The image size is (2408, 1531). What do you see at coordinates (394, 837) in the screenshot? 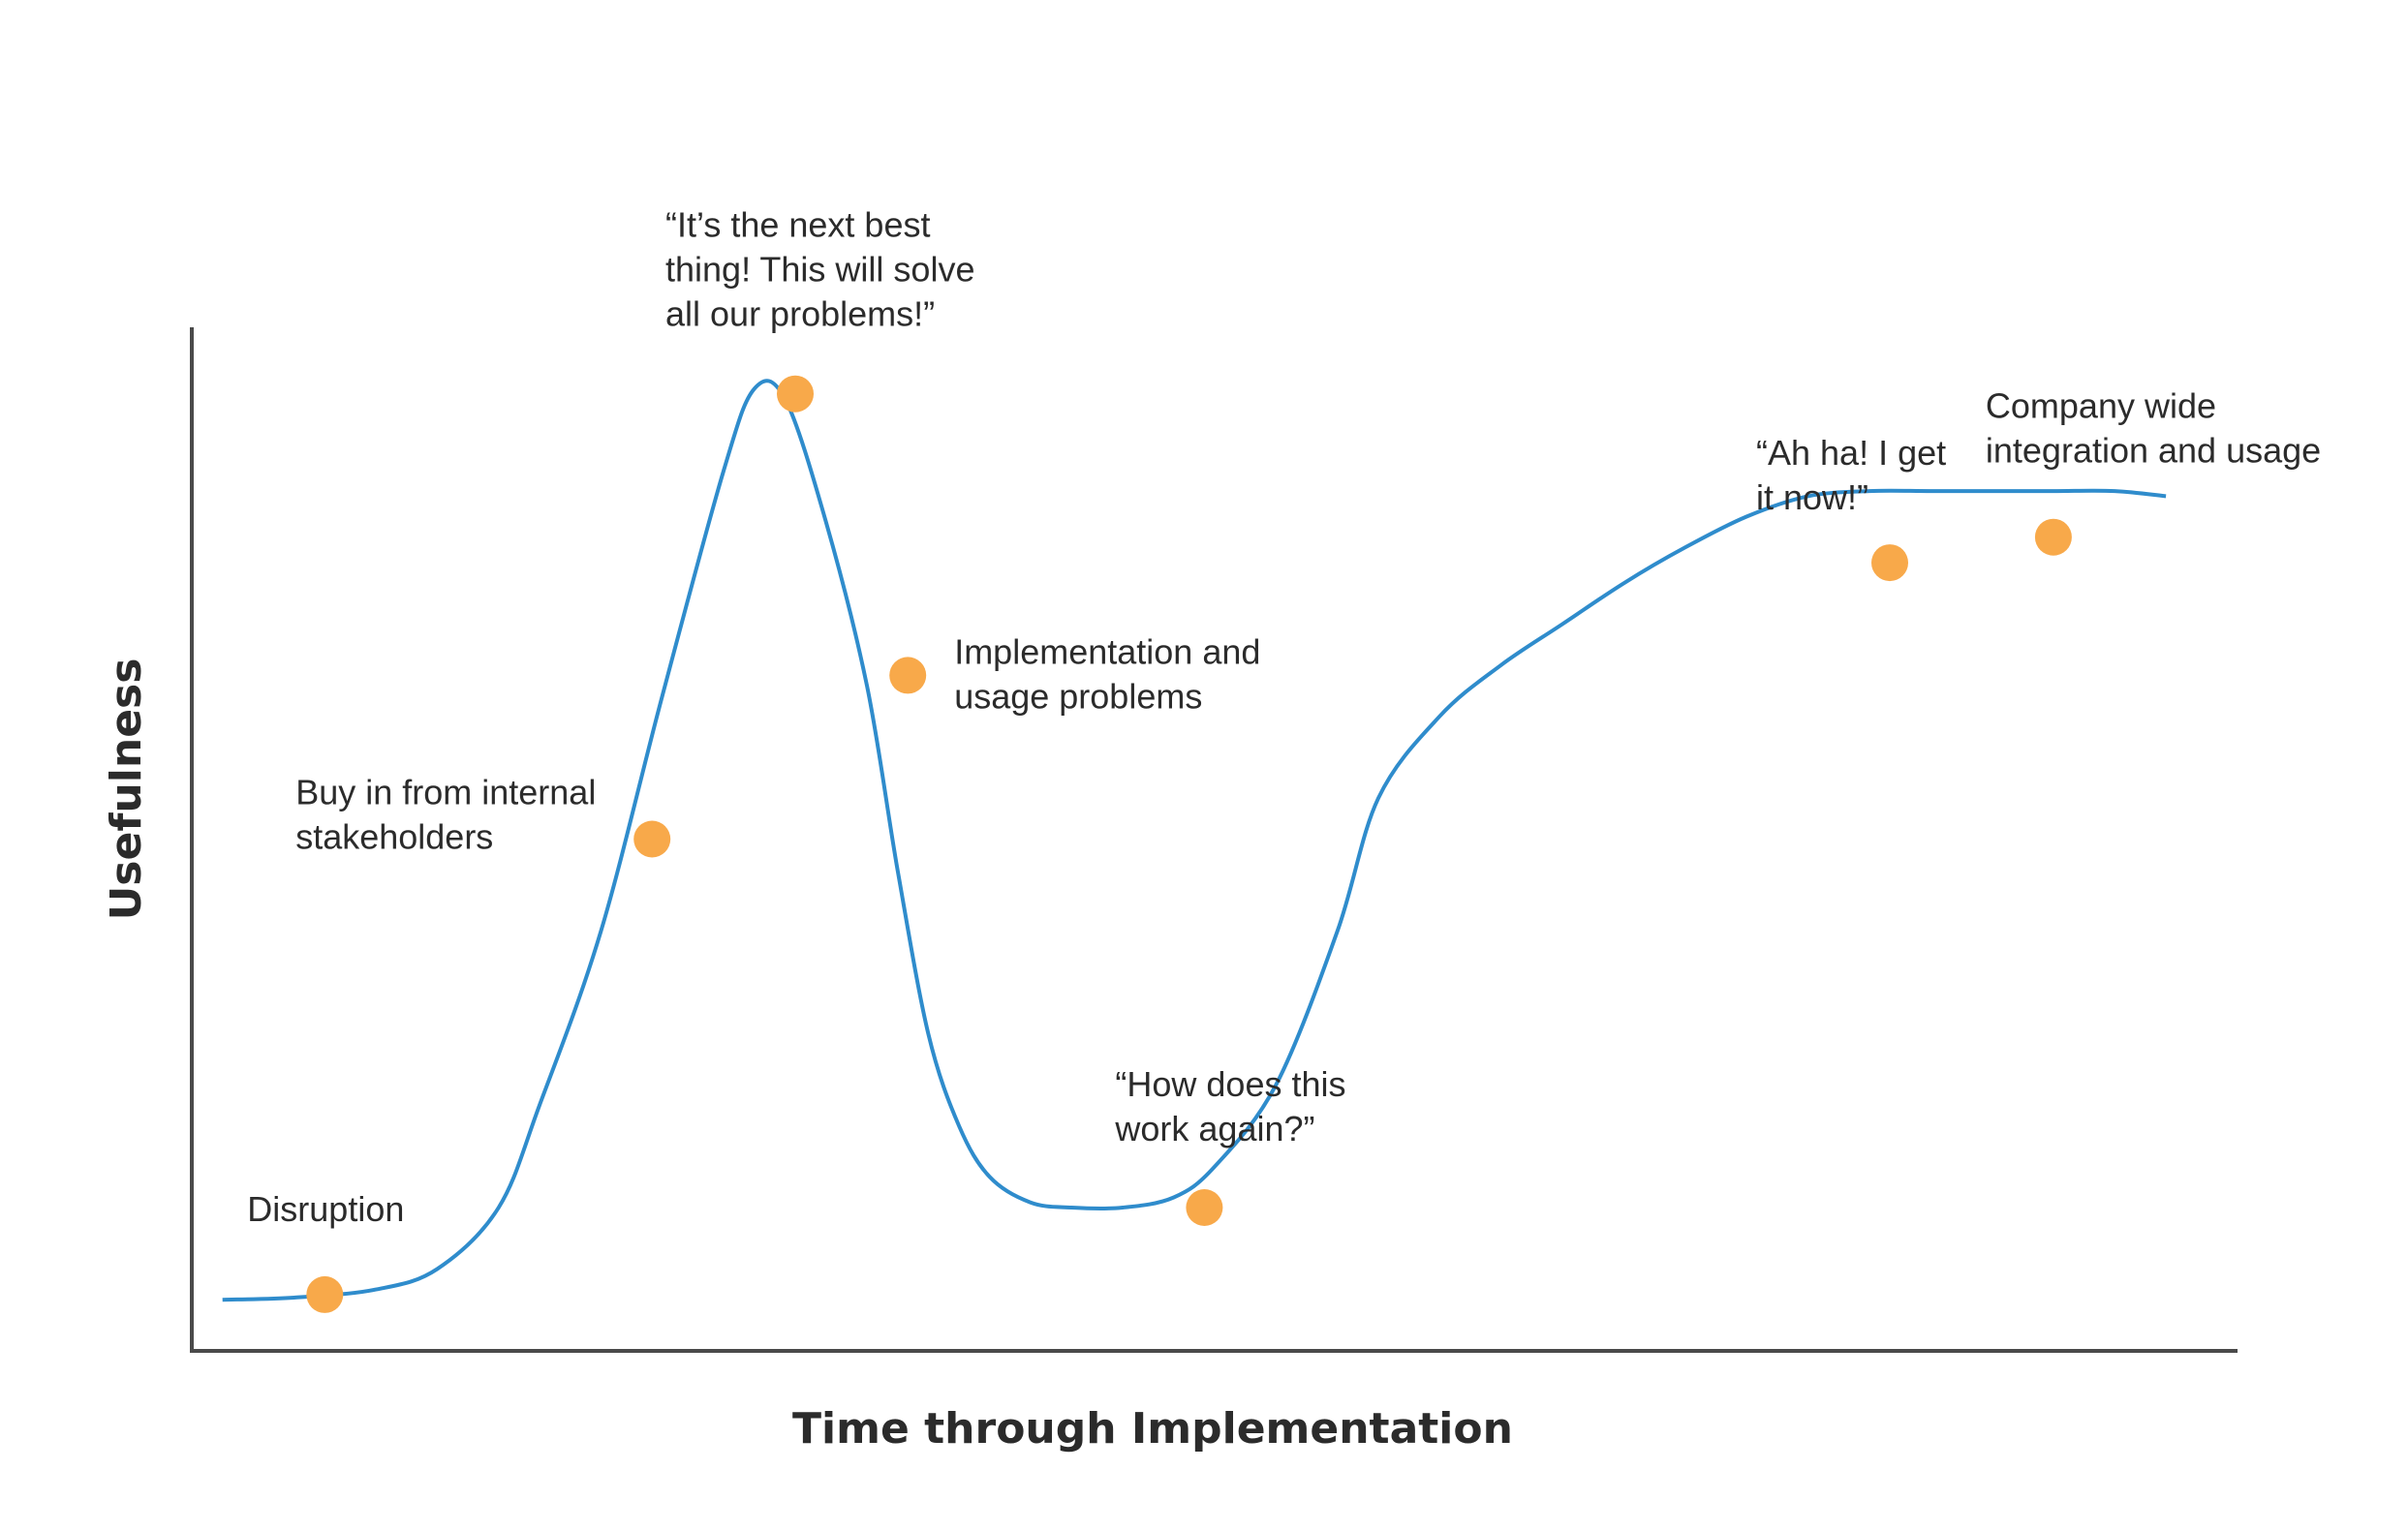
I see `annotation-line: stakeholders` at bounding box center [394, 837].